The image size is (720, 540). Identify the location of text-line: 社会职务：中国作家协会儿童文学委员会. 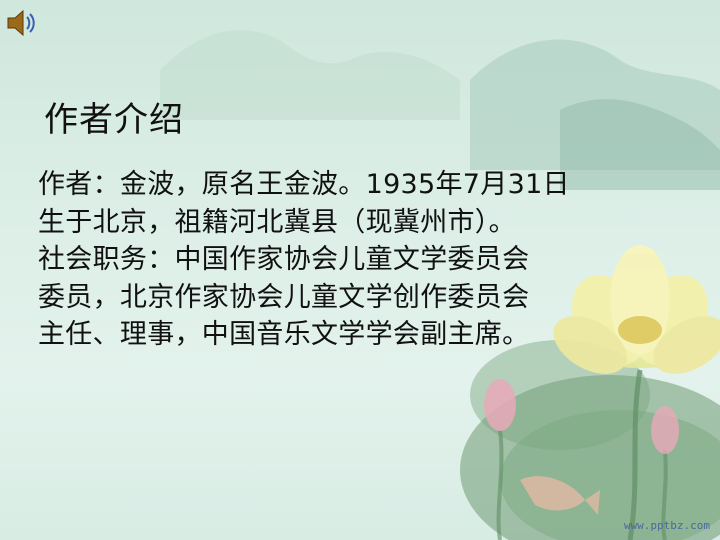
(284, 259).